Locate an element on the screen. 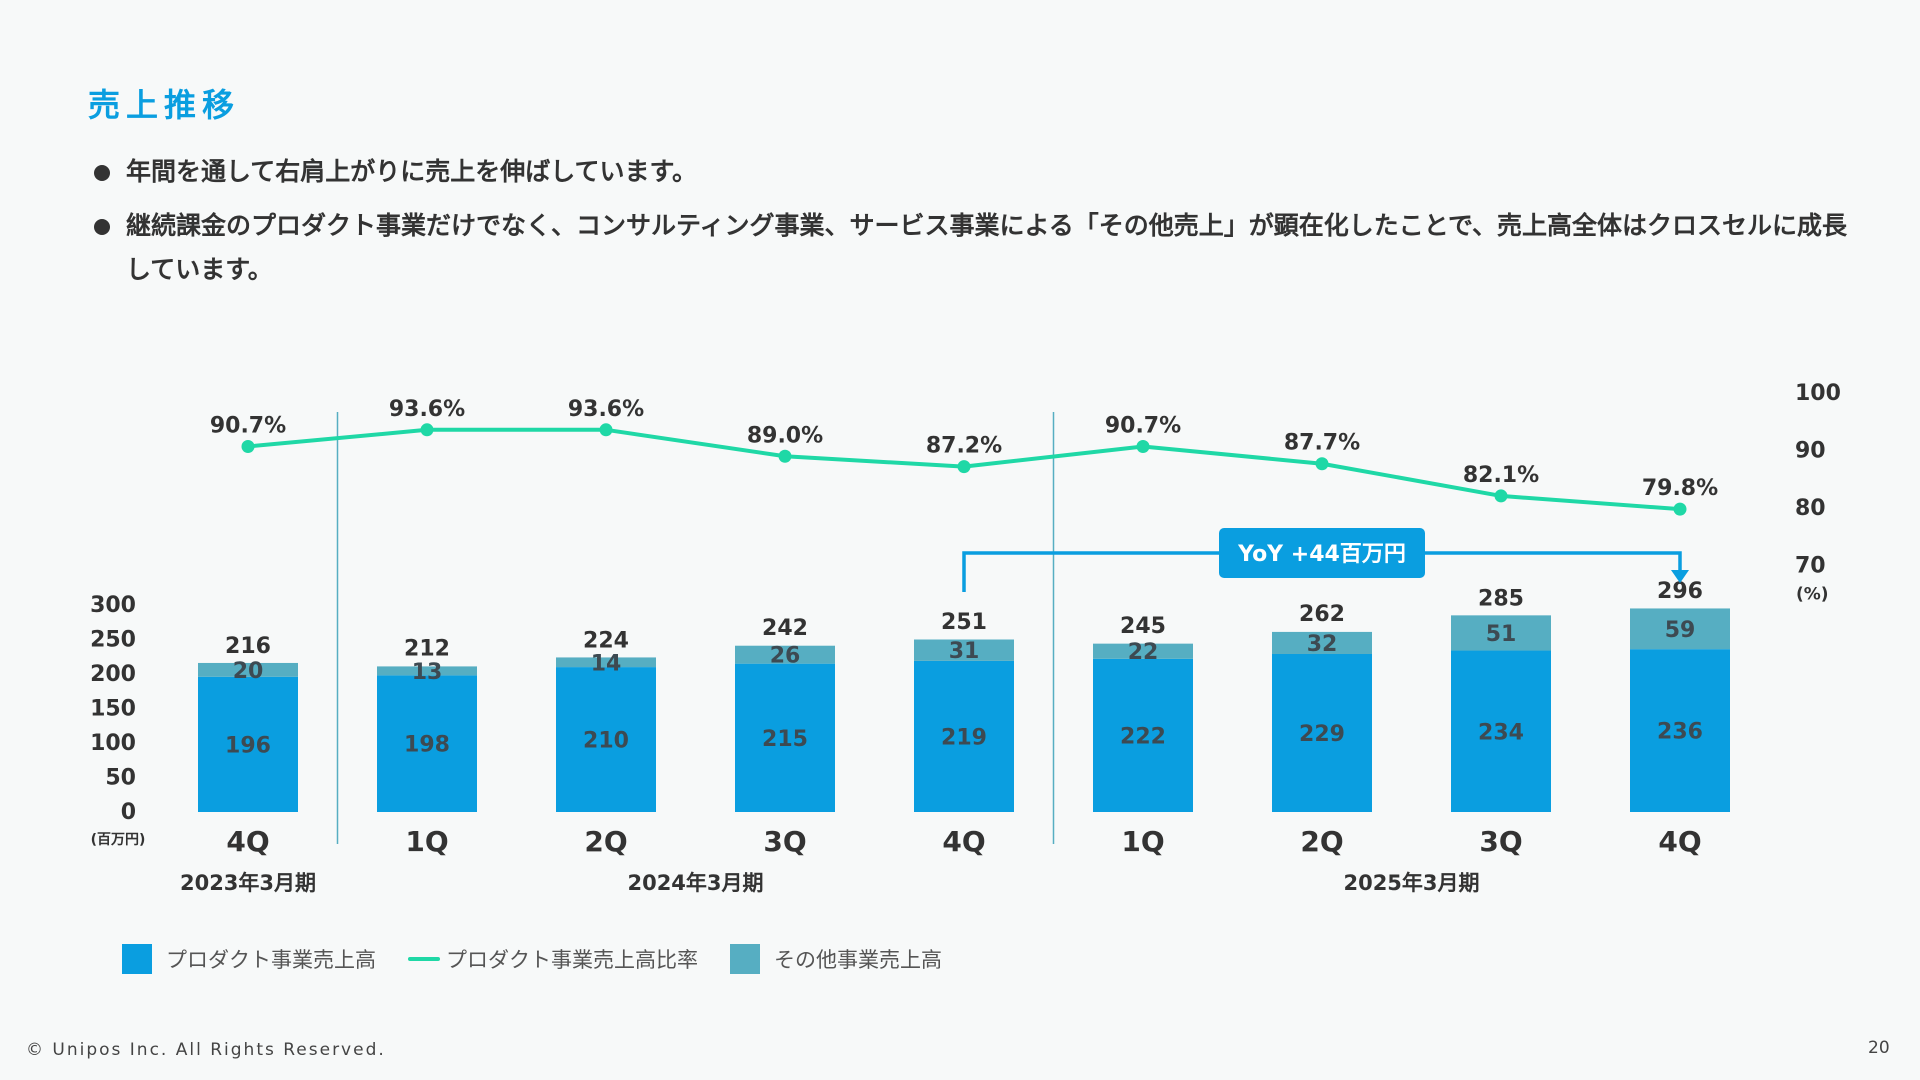  y2-tick-label: 90 is located at coordinates (1810, 451).